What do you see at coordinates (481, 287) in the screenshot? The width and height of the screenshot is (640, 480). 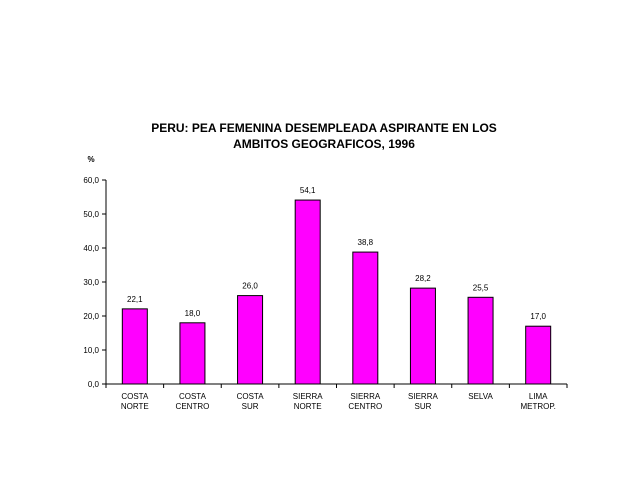 I see `data-label: 25,5` at bounding box center [481, 287].